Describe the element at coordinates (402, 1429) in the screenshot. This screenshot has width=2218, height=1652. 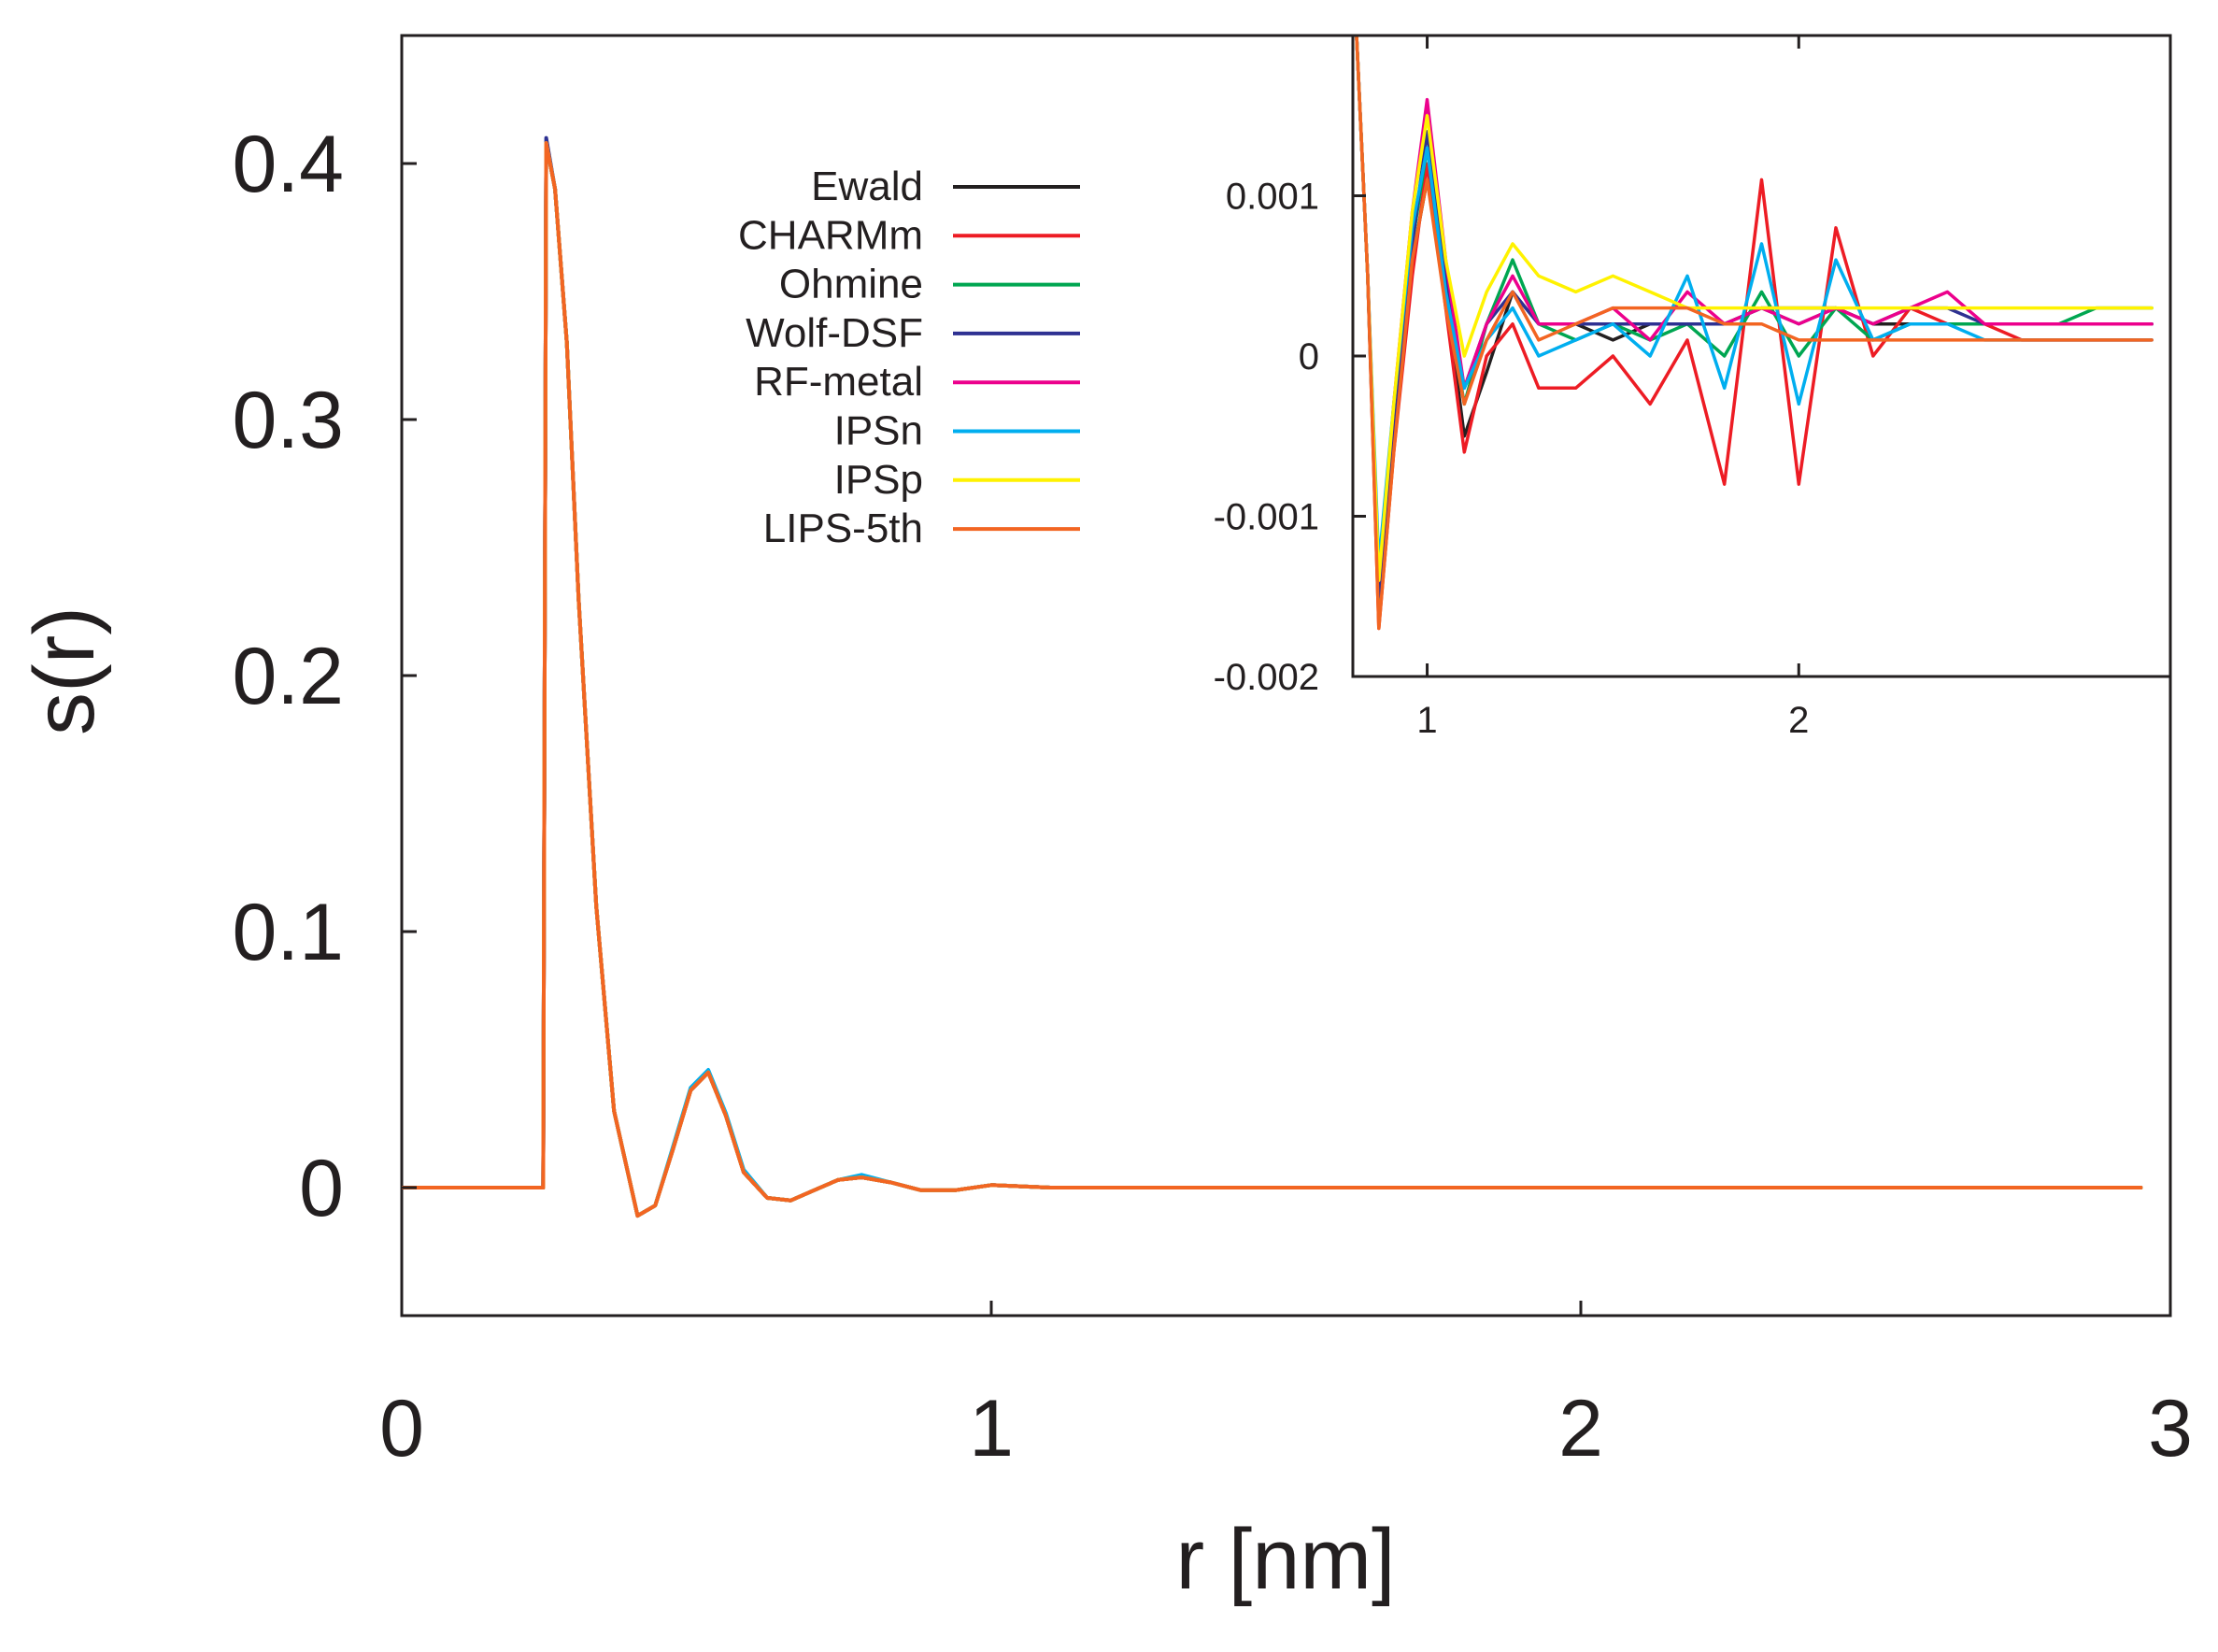
I see `main-x-tick-label: 0` at that location.